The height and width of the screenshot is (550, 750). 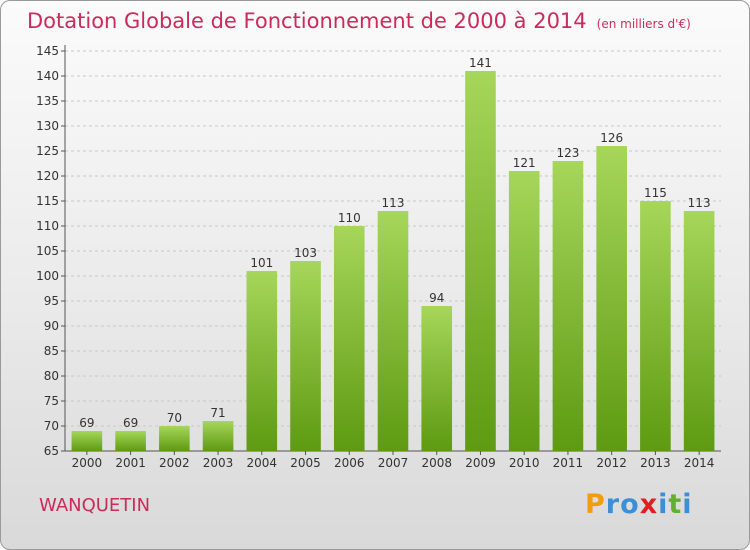 What do you see at coordinates (262, 463) in the screenshot?
I see `x-tick-label: 2004` at bounding box center [262, 463].